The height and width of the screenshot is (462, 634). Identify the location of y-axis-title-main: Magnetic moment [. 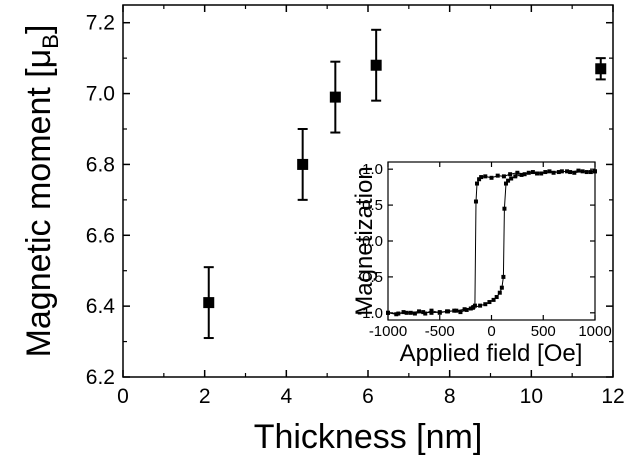
(39, 213).